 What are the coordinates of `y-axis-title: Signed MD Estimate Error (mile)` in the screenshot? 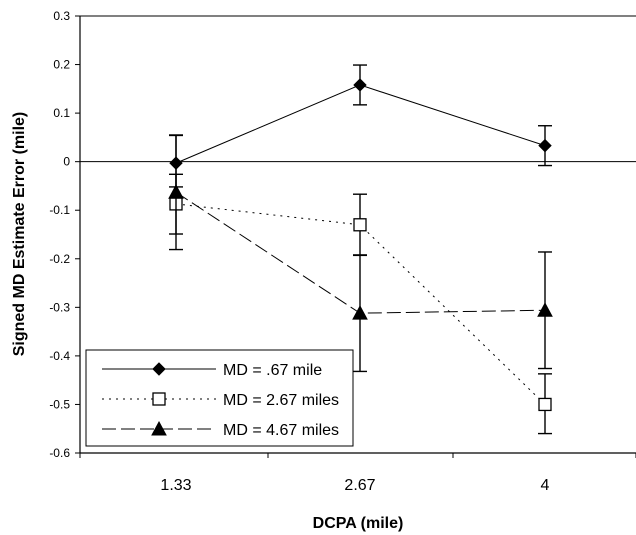 It's located at (19, 234).